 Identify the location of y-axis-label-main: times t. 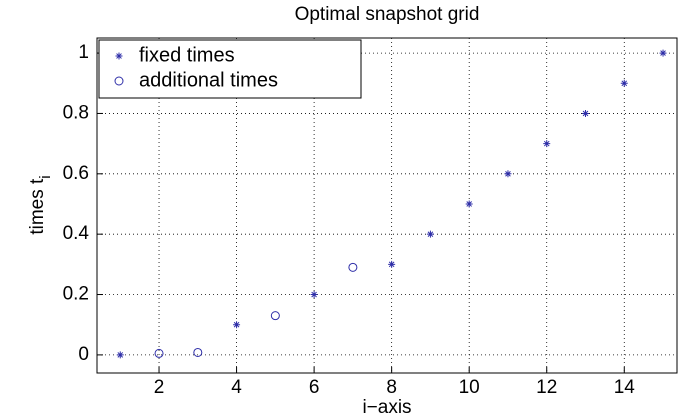
(37, 206).